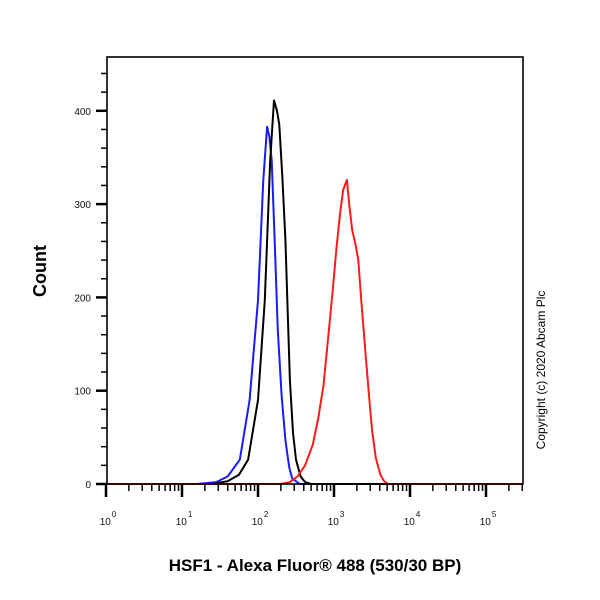 The image size is (600, 600). Describe the element at coordinates (336, 519) in the screenshot. I see `x-tick-label: 10³` at that location.